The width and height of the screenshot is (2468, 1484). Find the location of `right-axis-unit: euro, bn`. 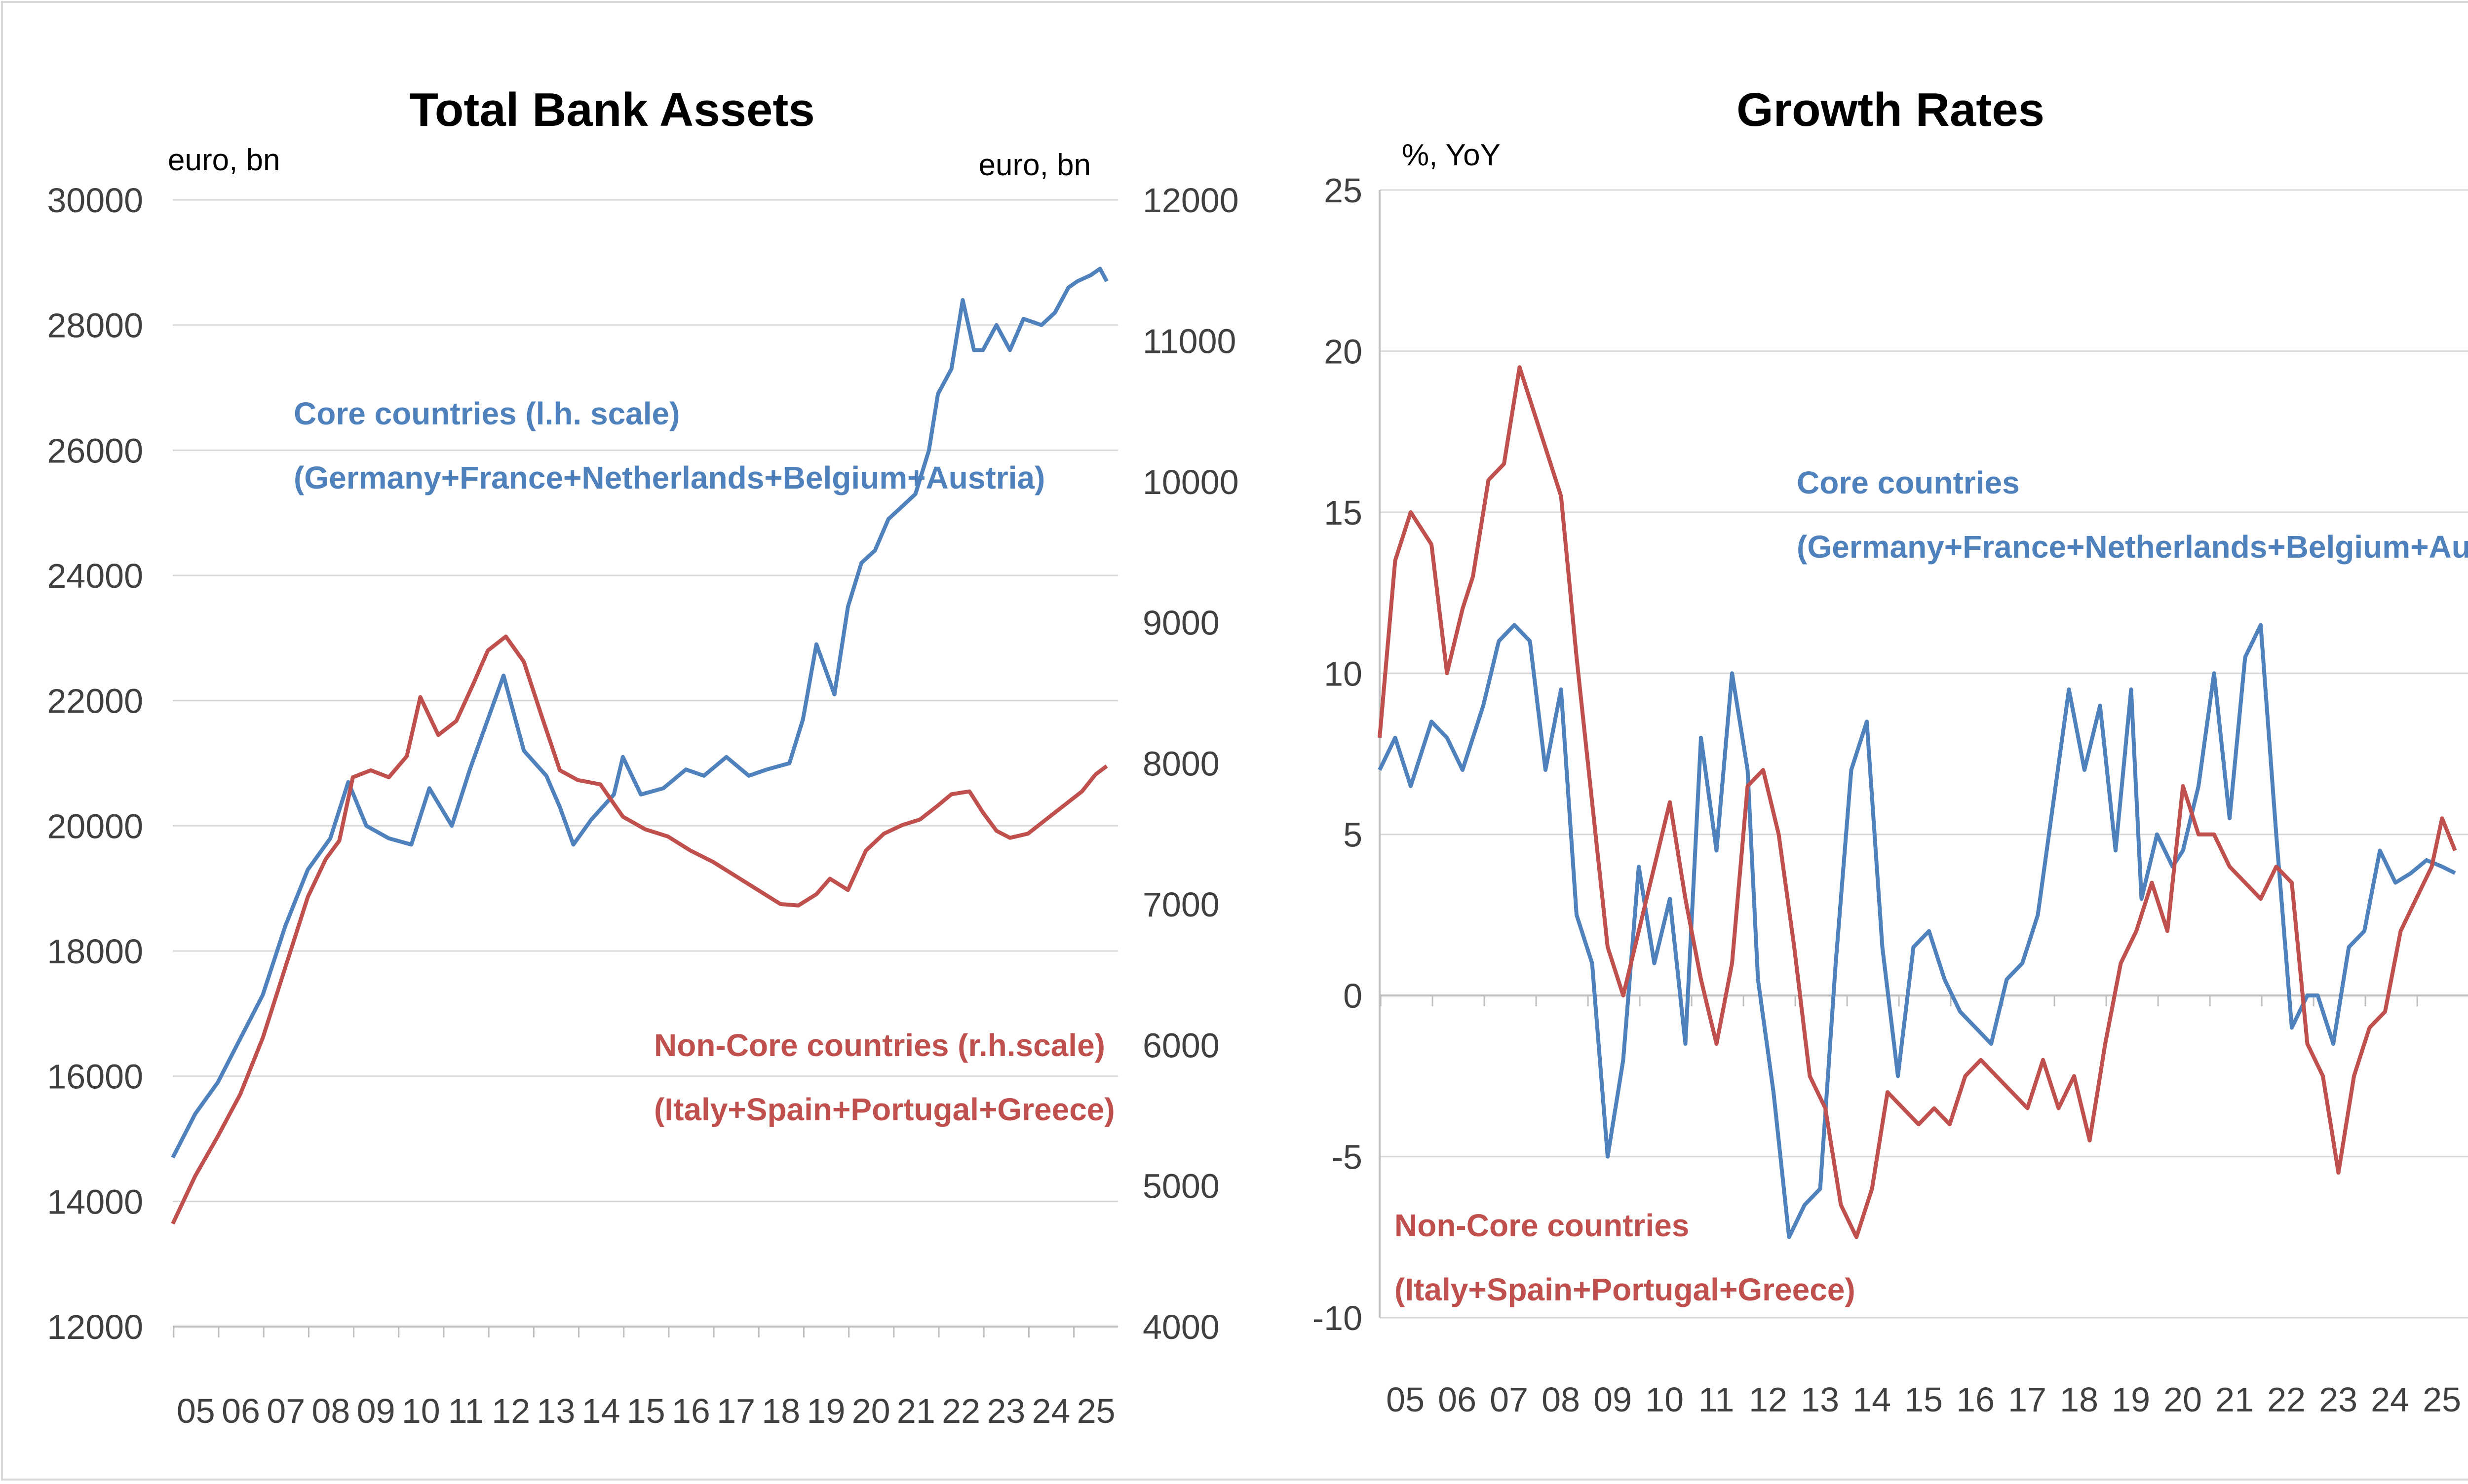

right-axis-unit: euro, bn is located at coordinates (1034, 165).